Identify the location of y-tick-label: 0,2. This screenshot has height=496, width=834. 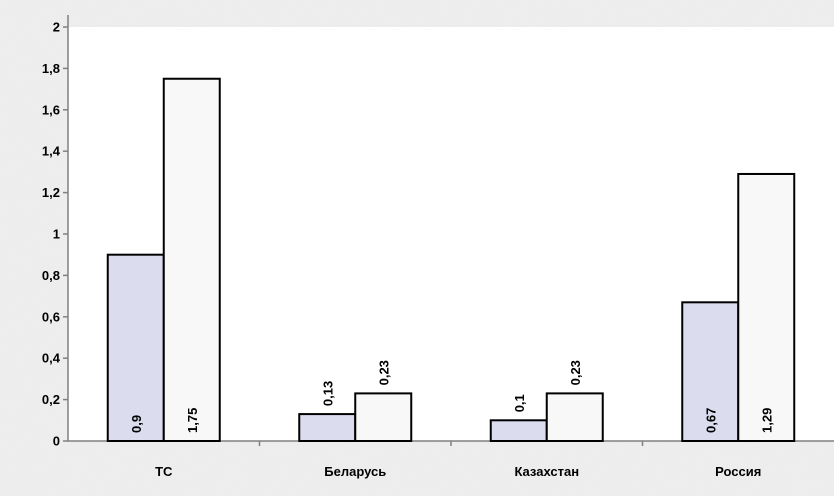
(51, 399).